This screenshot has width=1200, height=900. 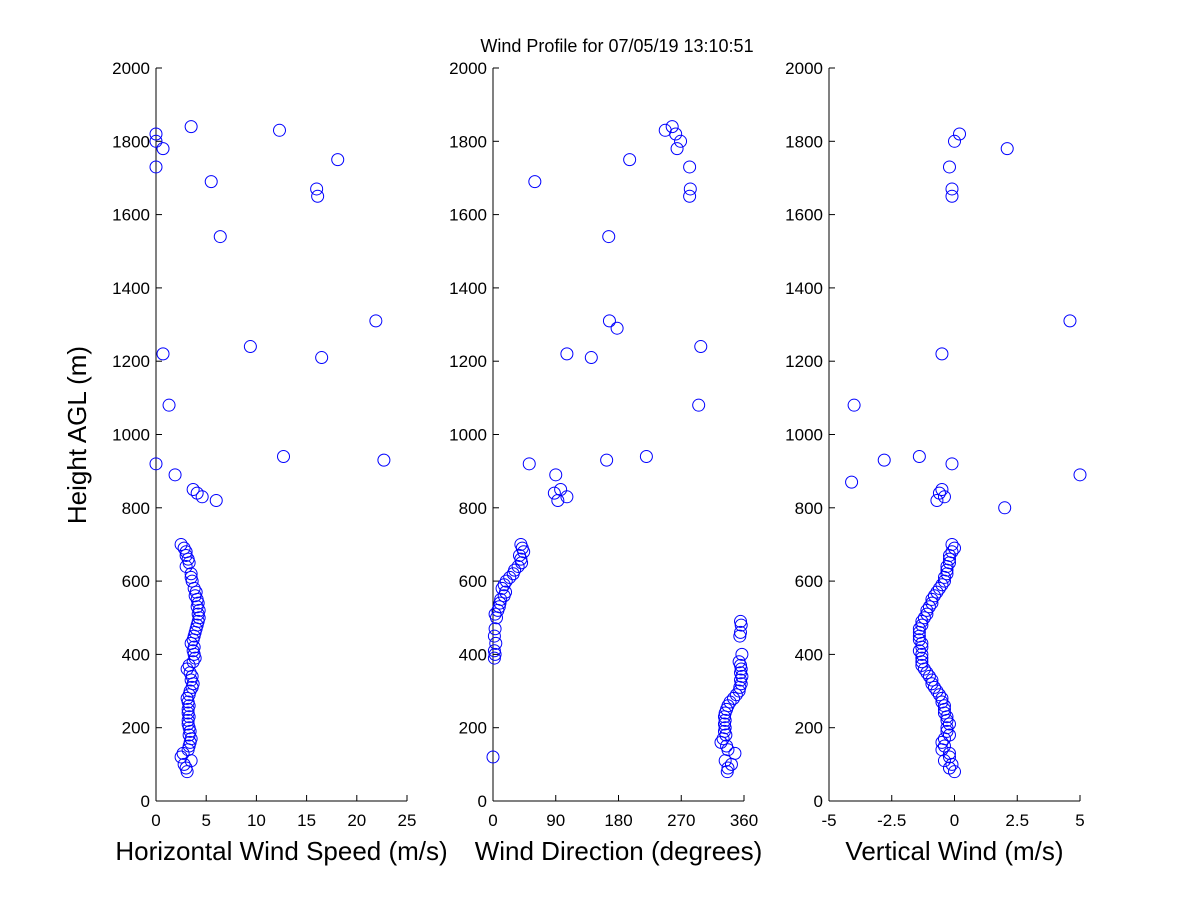 What do you see at coordinates (468, 435) in the screenshot?
I see `wind-direction-y-tick-label: 1000` at bounding box center [468, 435].